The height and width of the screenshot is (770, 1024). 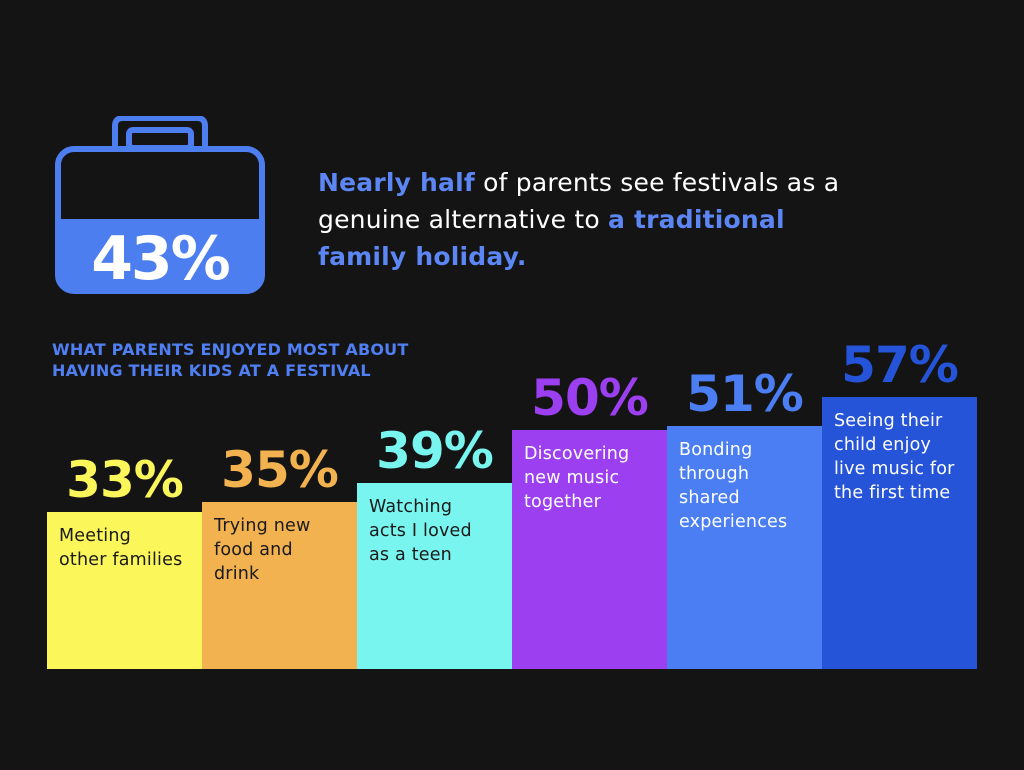 I want to click on bar-value-label: 39%, so click(x=435, y=451).